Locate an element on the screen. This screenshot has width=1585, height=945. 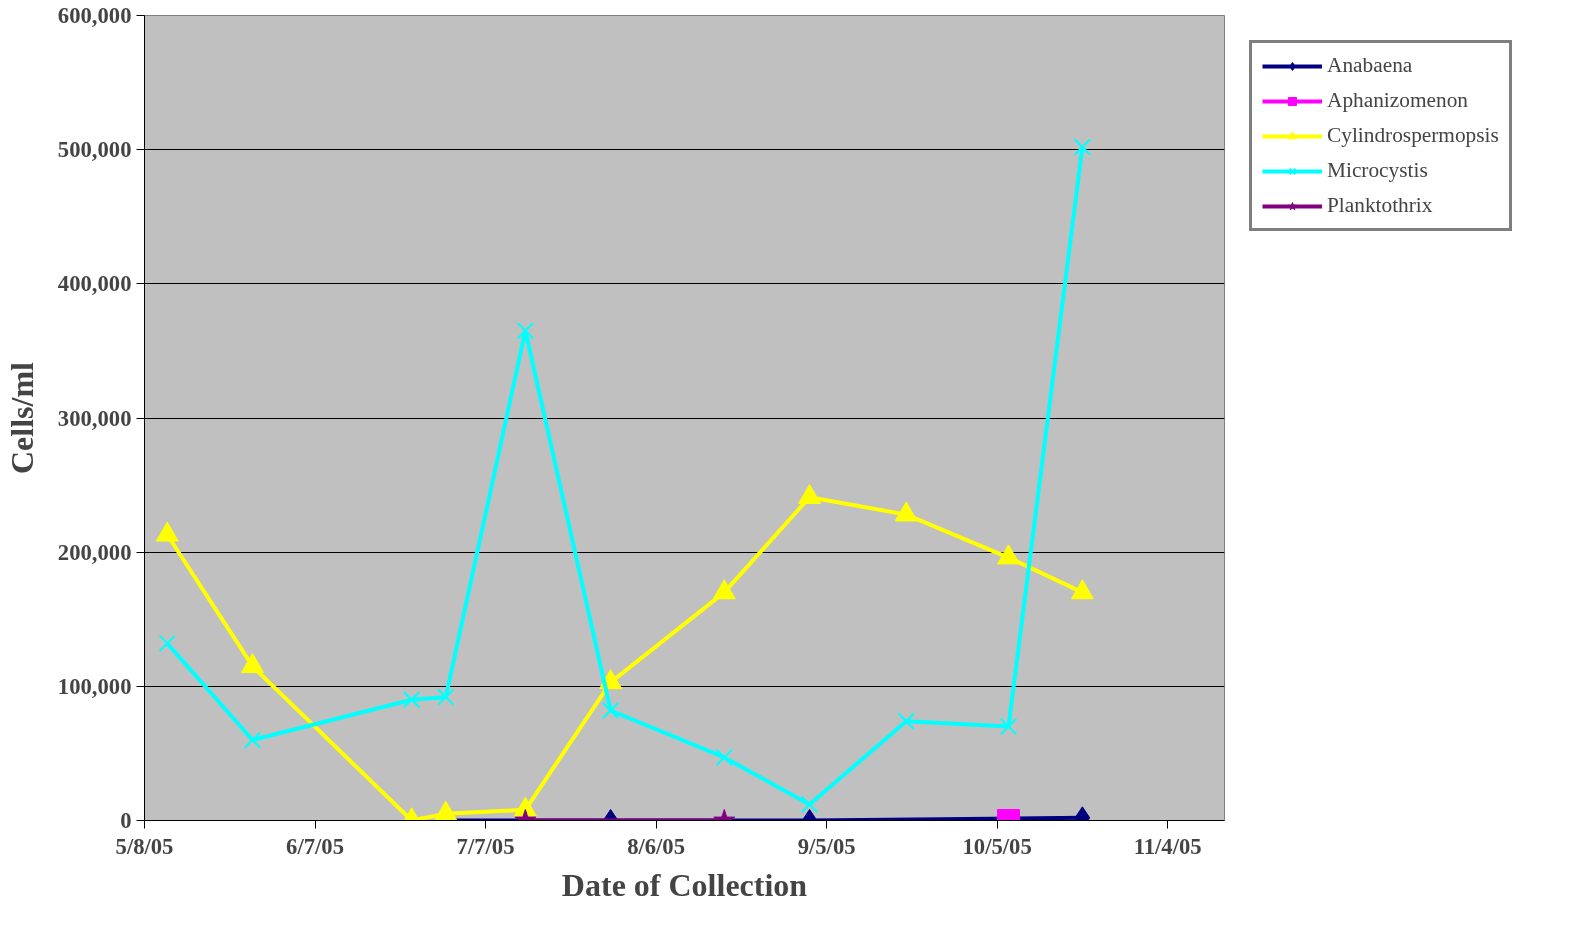
x-tick-label: 9/5/05 is located at coordinates (826, 846).